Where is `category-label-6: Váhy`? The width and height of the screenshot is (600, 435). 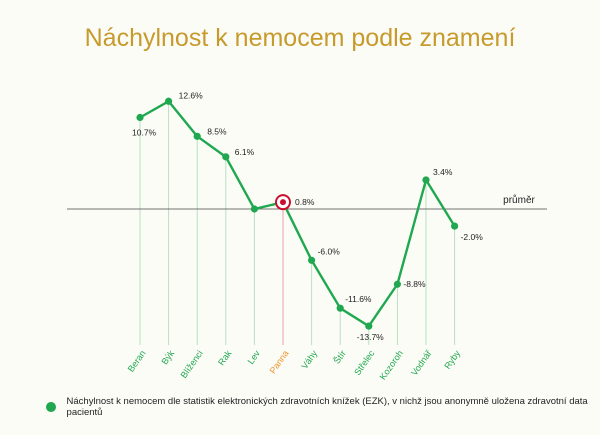
category-label-6: Váhy is located at coordinates (309, 359).